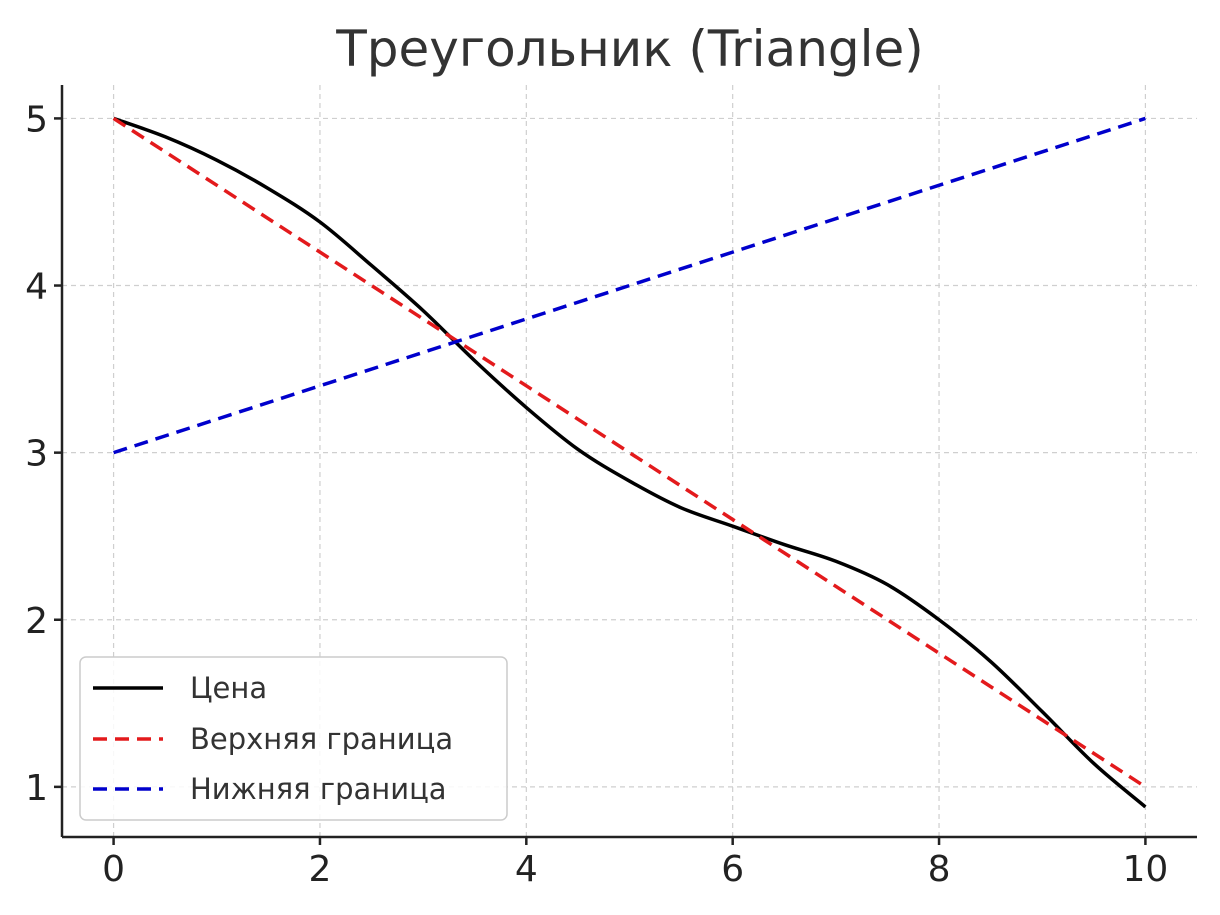  I want to click on legend-box, so click(293, 738).